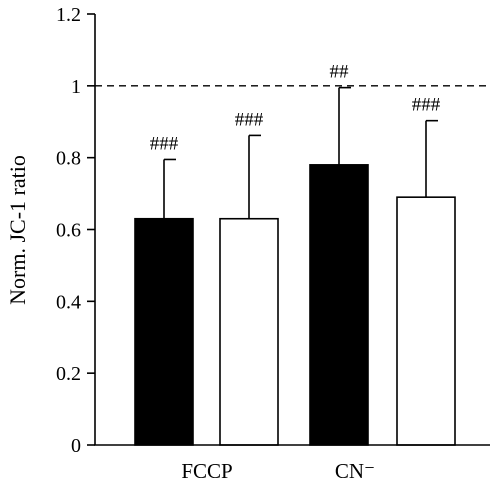 This screenshot has height=488, width=500. Describe the element at coordinates (292, 463) in the screenshot. I see `x-axis: FCCP CN⁻` at that location.